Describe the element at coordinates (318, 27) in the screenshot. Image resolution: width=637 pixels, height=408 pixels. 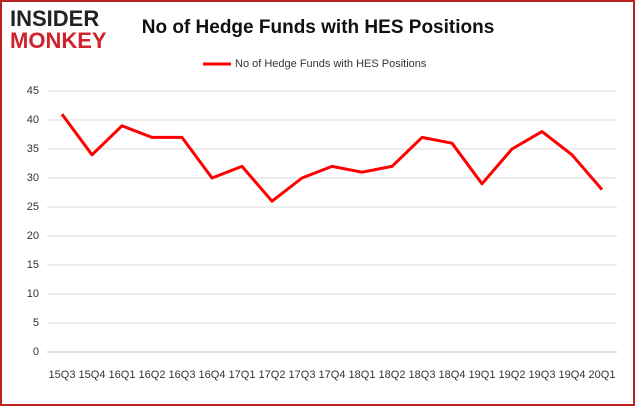
I see `chart-title: No of Hedge Funds with HES Positions` at that location.